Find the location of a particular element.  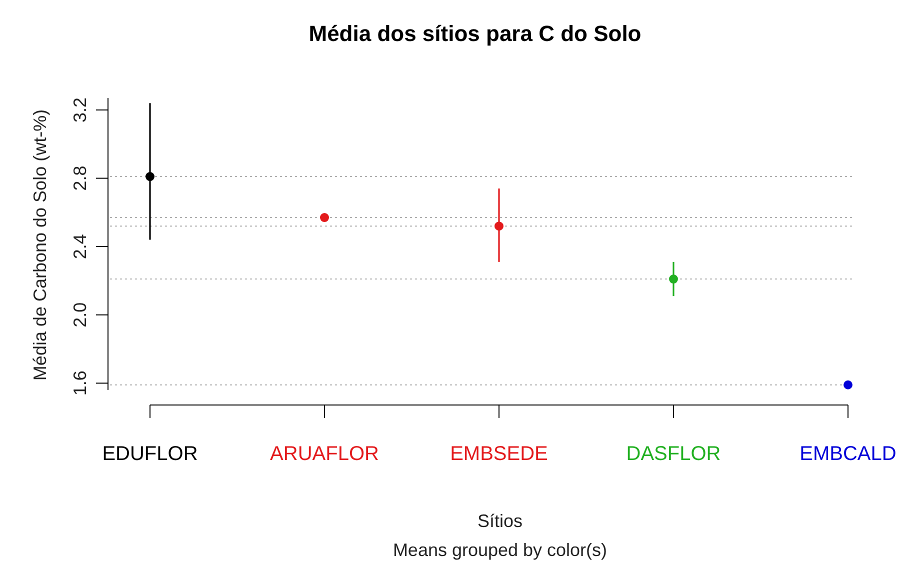

x-tick-label: ARUAFLOR is located at coordinates (324, 454).